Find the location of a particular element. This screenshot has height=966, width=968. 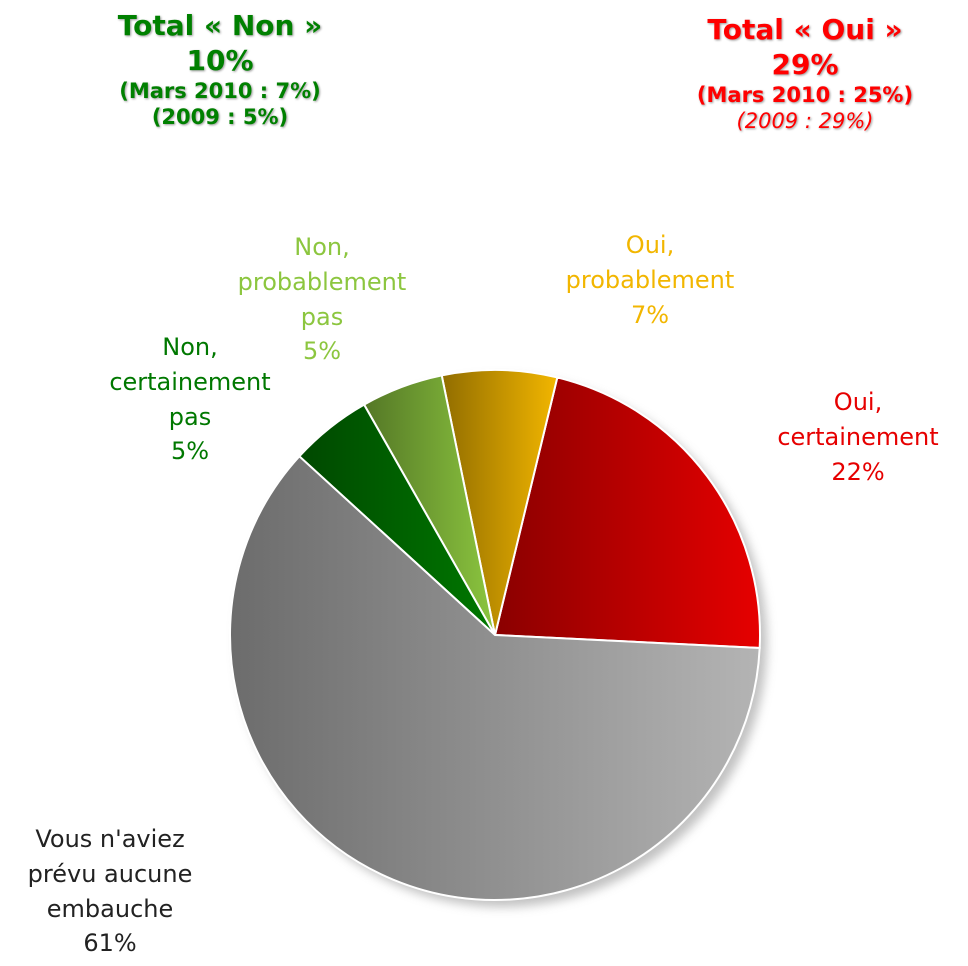

category-label: Oui, certainement is located at coordinates (858, 419).